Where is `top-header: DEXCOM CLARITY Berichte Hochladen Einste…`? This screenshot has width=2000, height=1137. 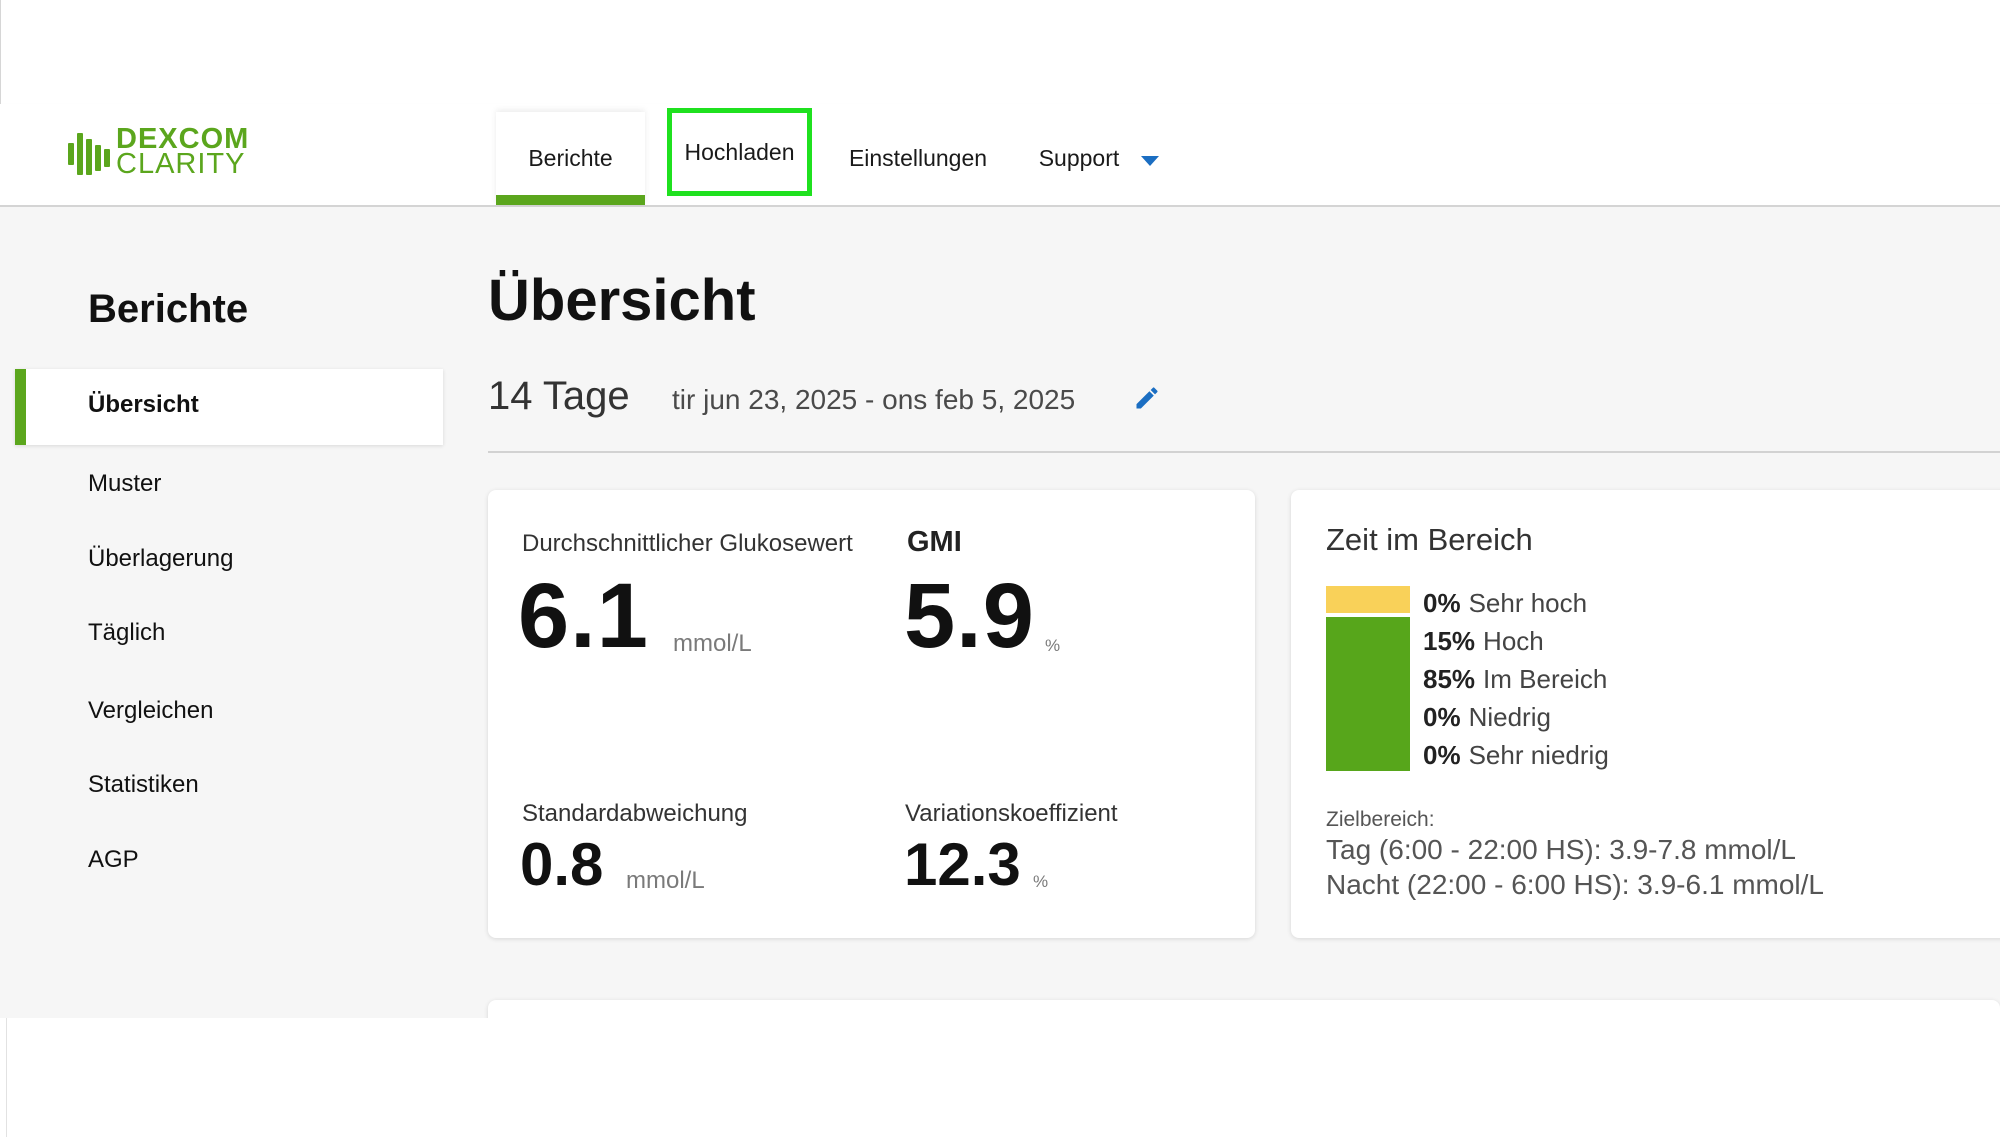 top-header: DEXCOM CLARITY Berichte Hochladen Einste… is located at coordinates (1000, 155).